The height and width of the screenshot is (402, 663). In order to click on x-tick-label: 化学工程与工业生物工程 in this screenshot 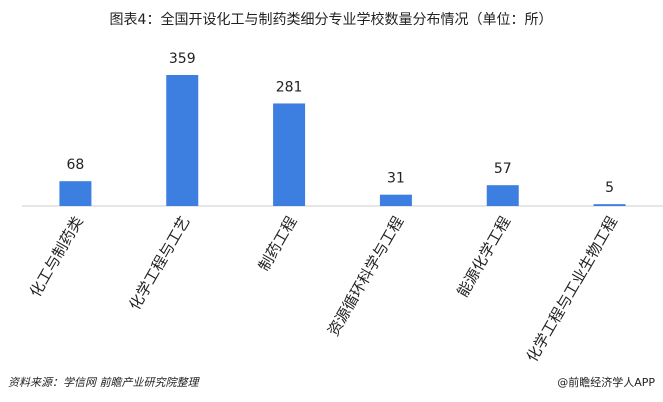, I will do `click(572, 289)`.